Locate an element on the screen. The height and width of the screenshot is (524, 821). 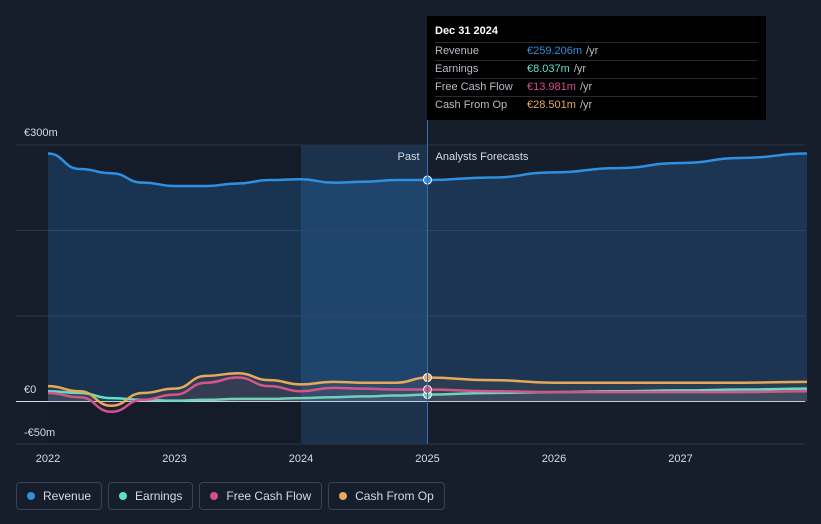
y-tick-label: -€50m is located at coordinates (39, 433).